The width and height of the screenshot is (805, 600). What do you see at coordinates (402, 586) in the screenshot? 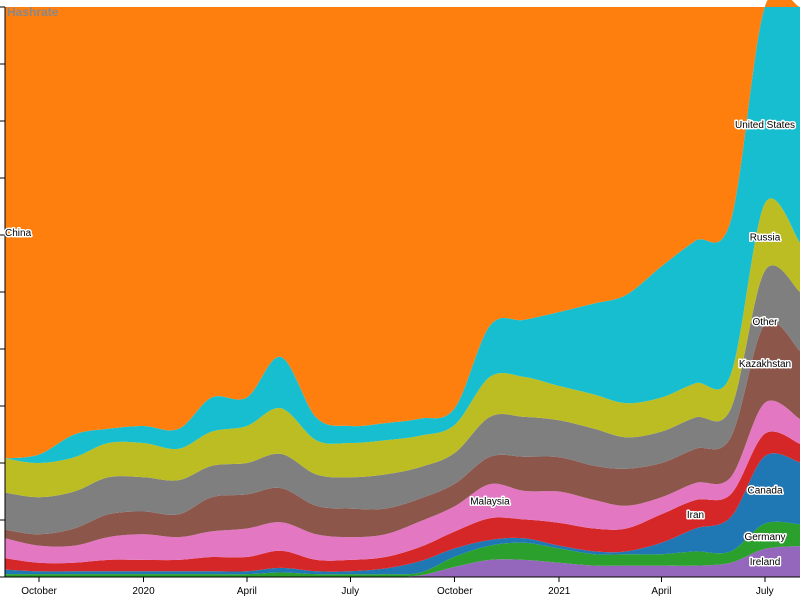
I see `x-axis: October 2020 April July October 2021 April July` at bounding box center [402, 586].